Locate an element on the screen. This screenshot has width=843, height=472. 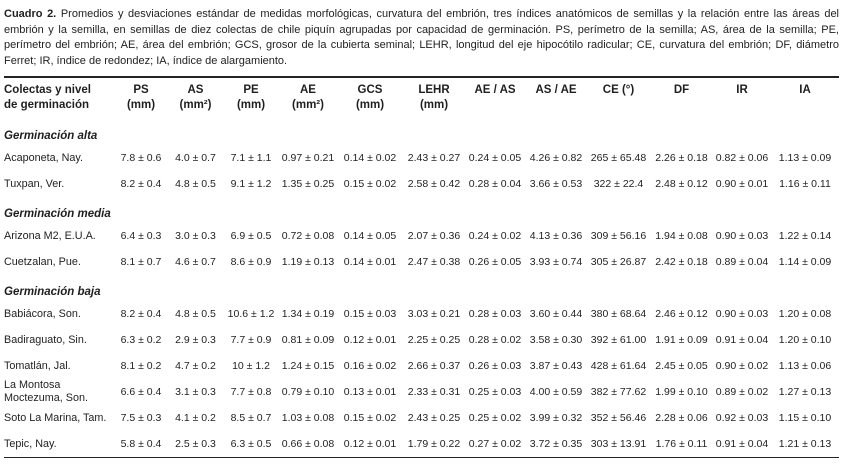
cell-ce: 392 ± 61.00 is located at coordinates (618, 340).